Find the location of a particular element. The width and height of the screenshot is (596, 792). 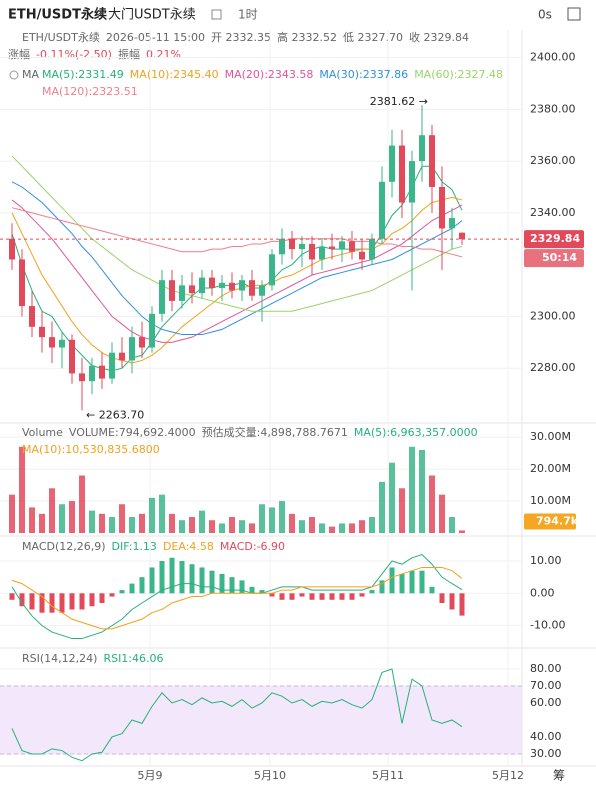

legend-entry: VOLUME:794,692.4000 is located at coordinates (132, 432).